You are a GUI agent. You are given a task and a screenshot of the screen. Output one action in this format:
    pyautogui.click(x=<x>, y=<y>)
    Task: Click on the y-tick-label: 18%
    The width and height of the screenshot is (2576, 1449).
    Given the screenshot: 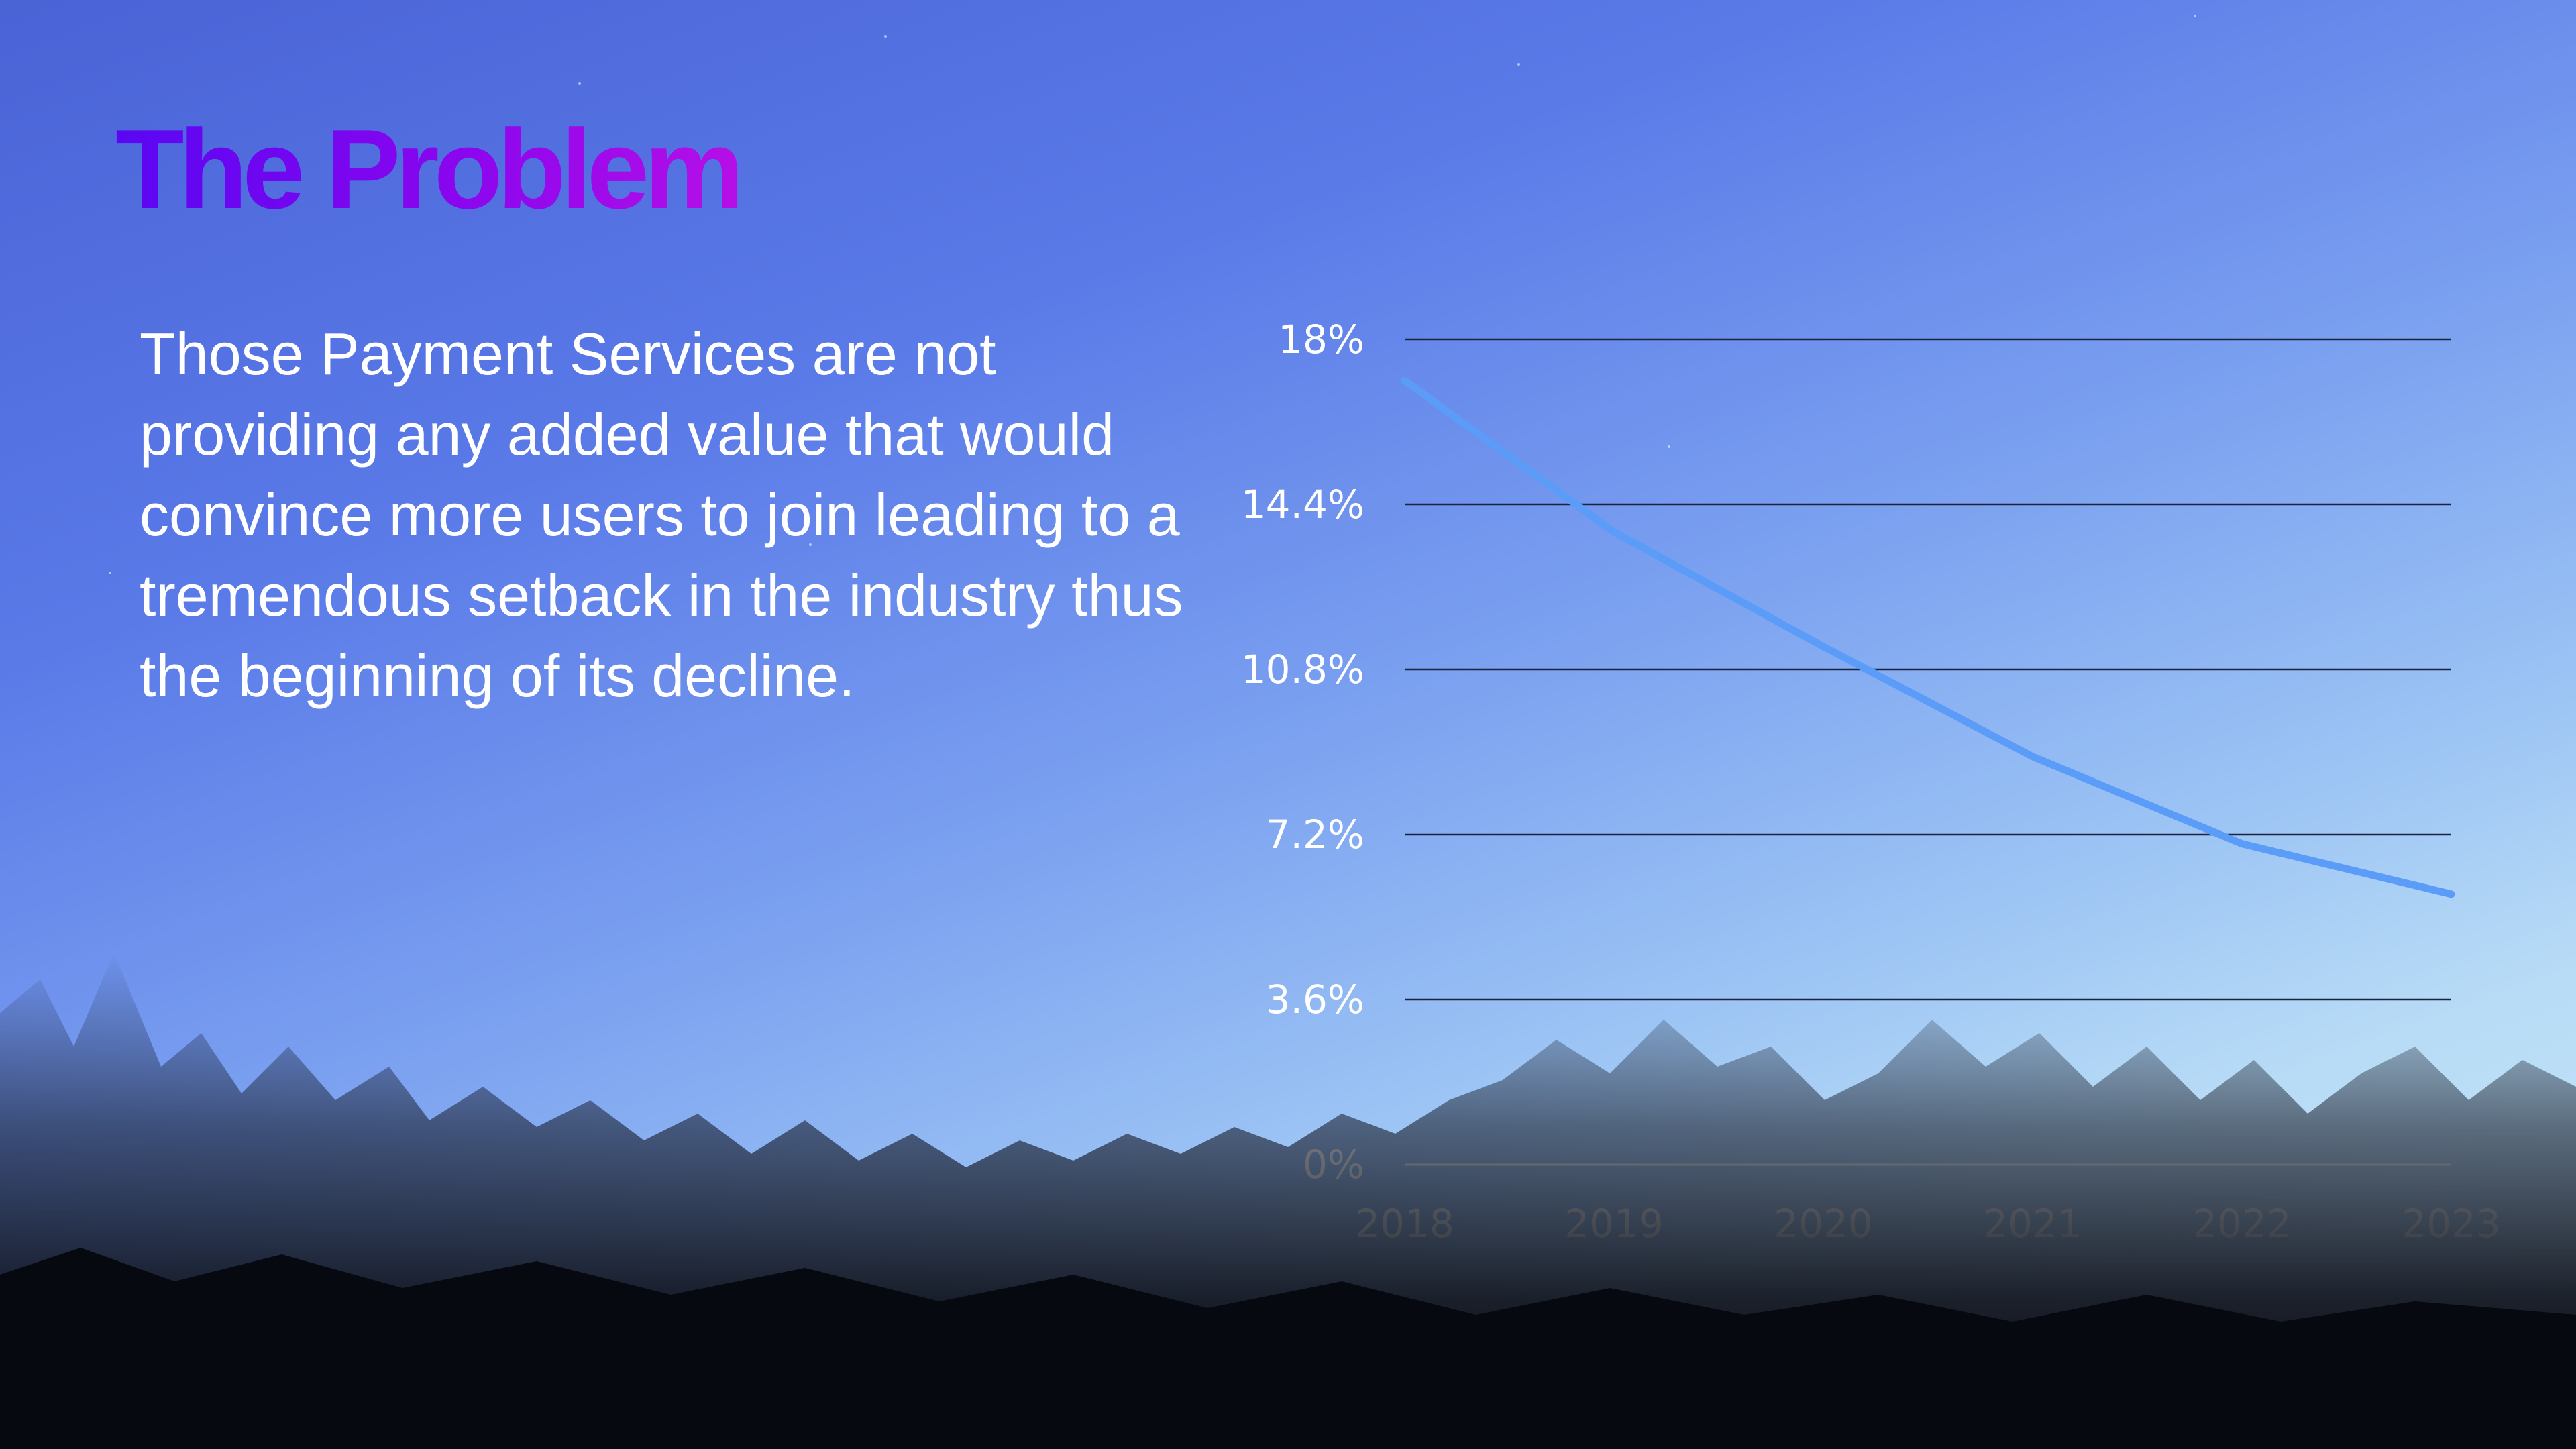 What is the action you would take?
    pyautogui.click(x=1321, y=339)
    